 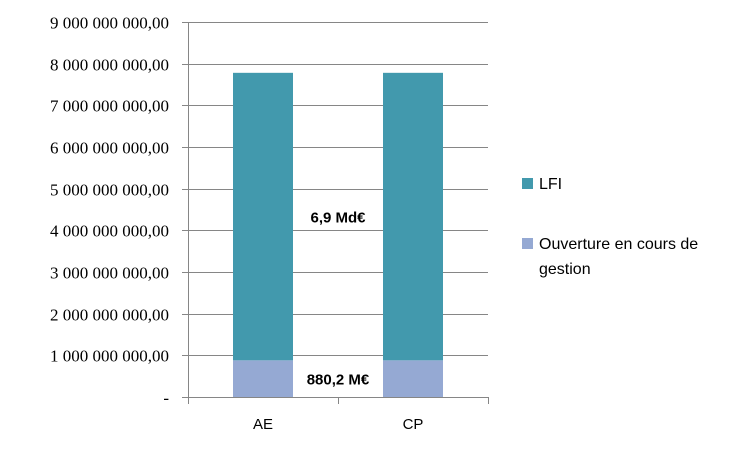 I want to click on y-tick-label: 4 000 000 000,00, so click(x=109, y=231).